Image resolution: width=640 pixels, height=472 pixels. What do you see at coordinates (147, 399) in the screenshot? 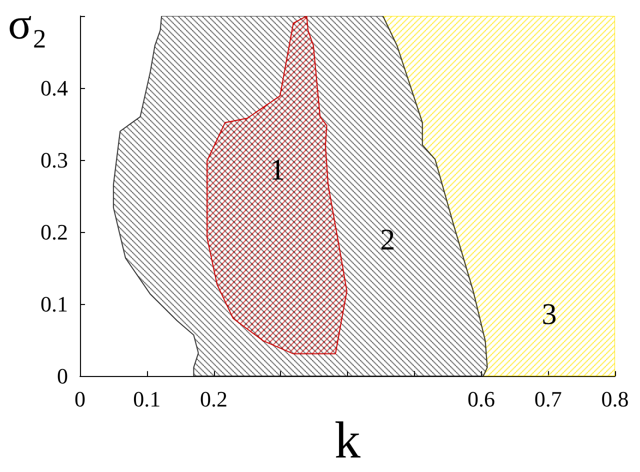
I see `x-tick-label: 0.1` at bounding box center [147, 399].